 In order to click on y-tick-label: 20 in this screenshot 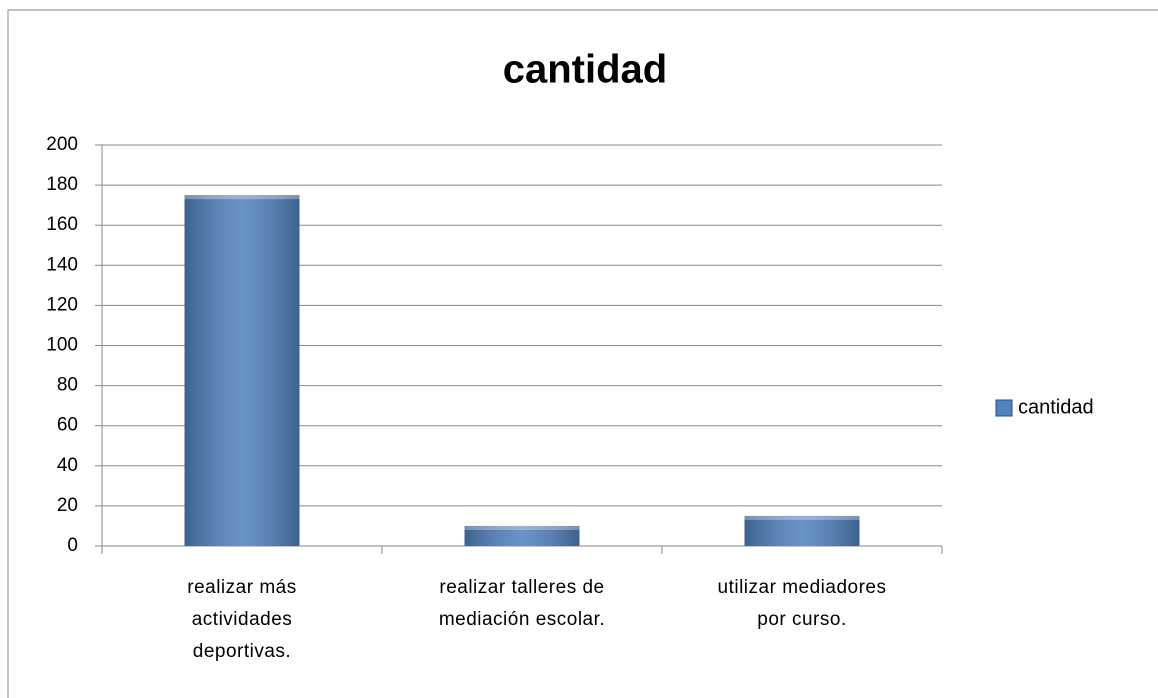, I will do `click(67, 505)`.